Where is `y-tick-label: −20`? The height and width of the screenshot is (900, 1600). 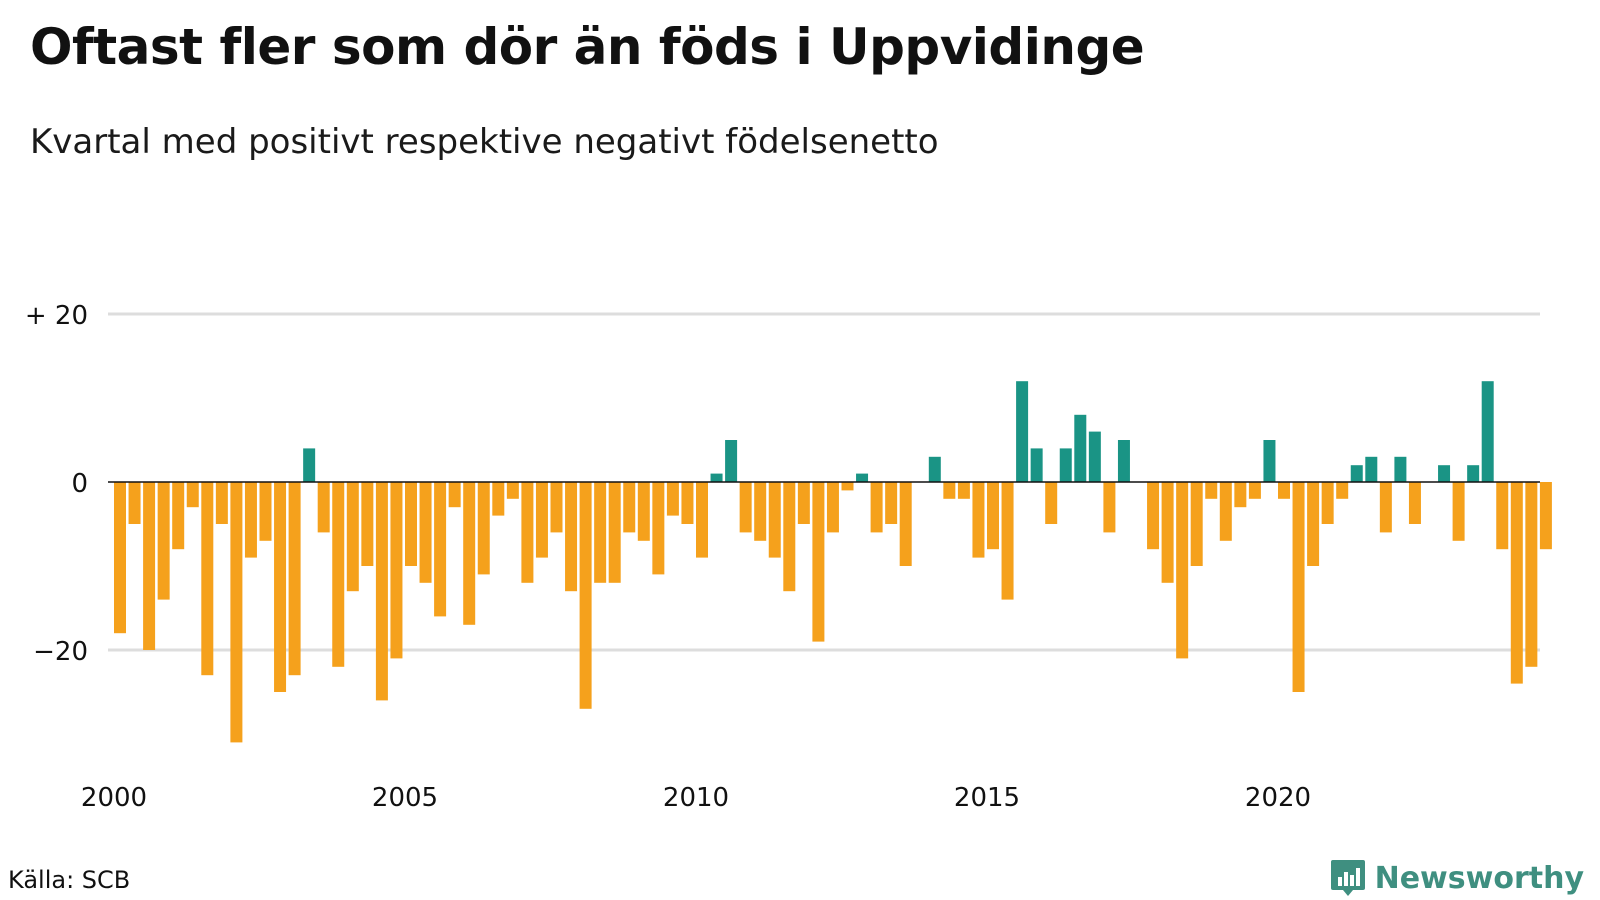 y-tick-label: −20 is located at coordinates (60, 652).